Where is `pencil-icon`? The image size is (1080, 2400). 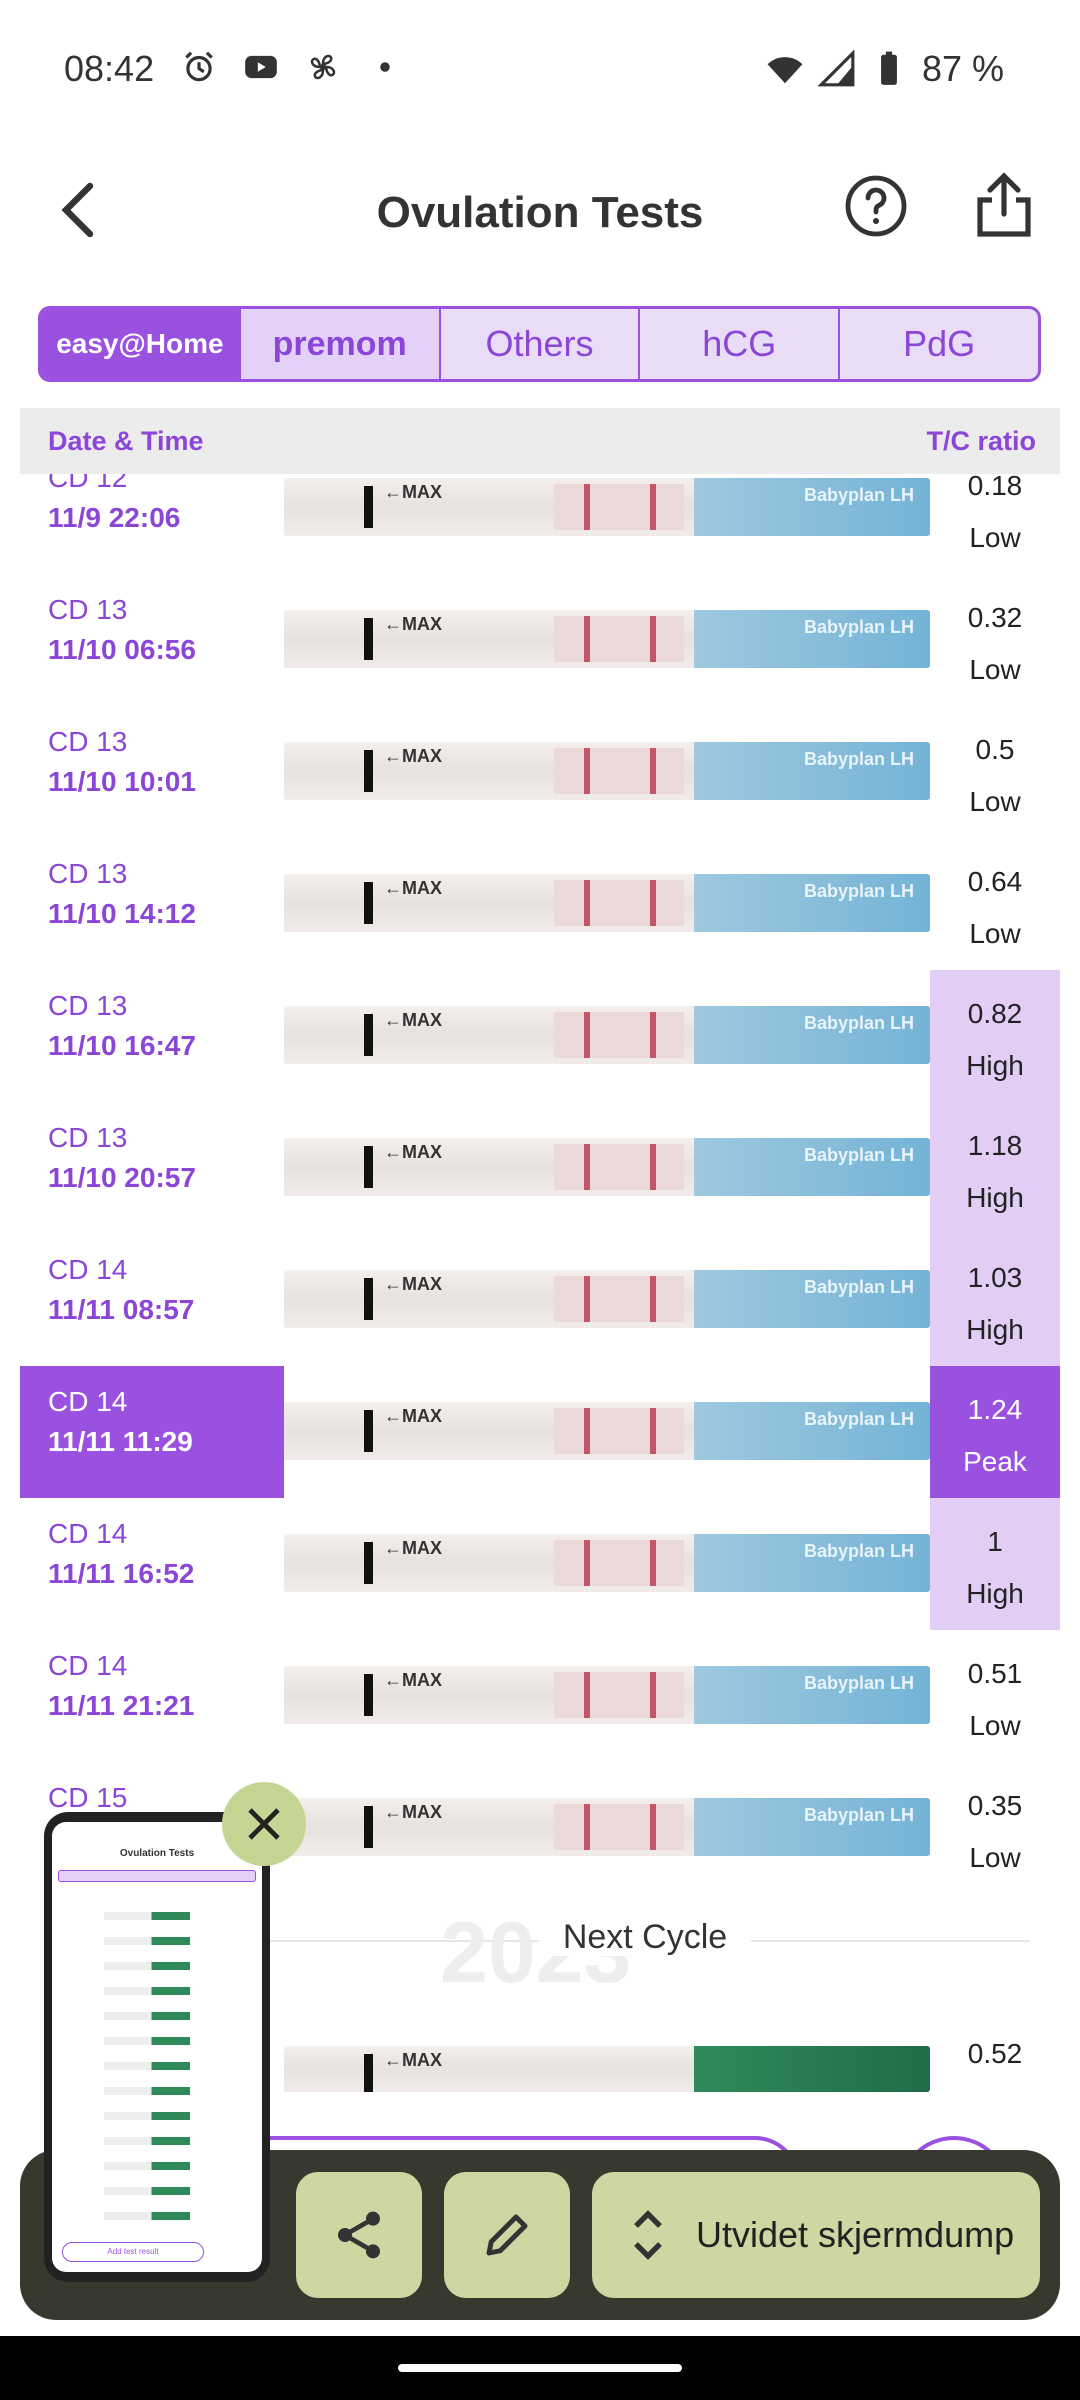
pencil-icon is located at coordinates (507, 2235).